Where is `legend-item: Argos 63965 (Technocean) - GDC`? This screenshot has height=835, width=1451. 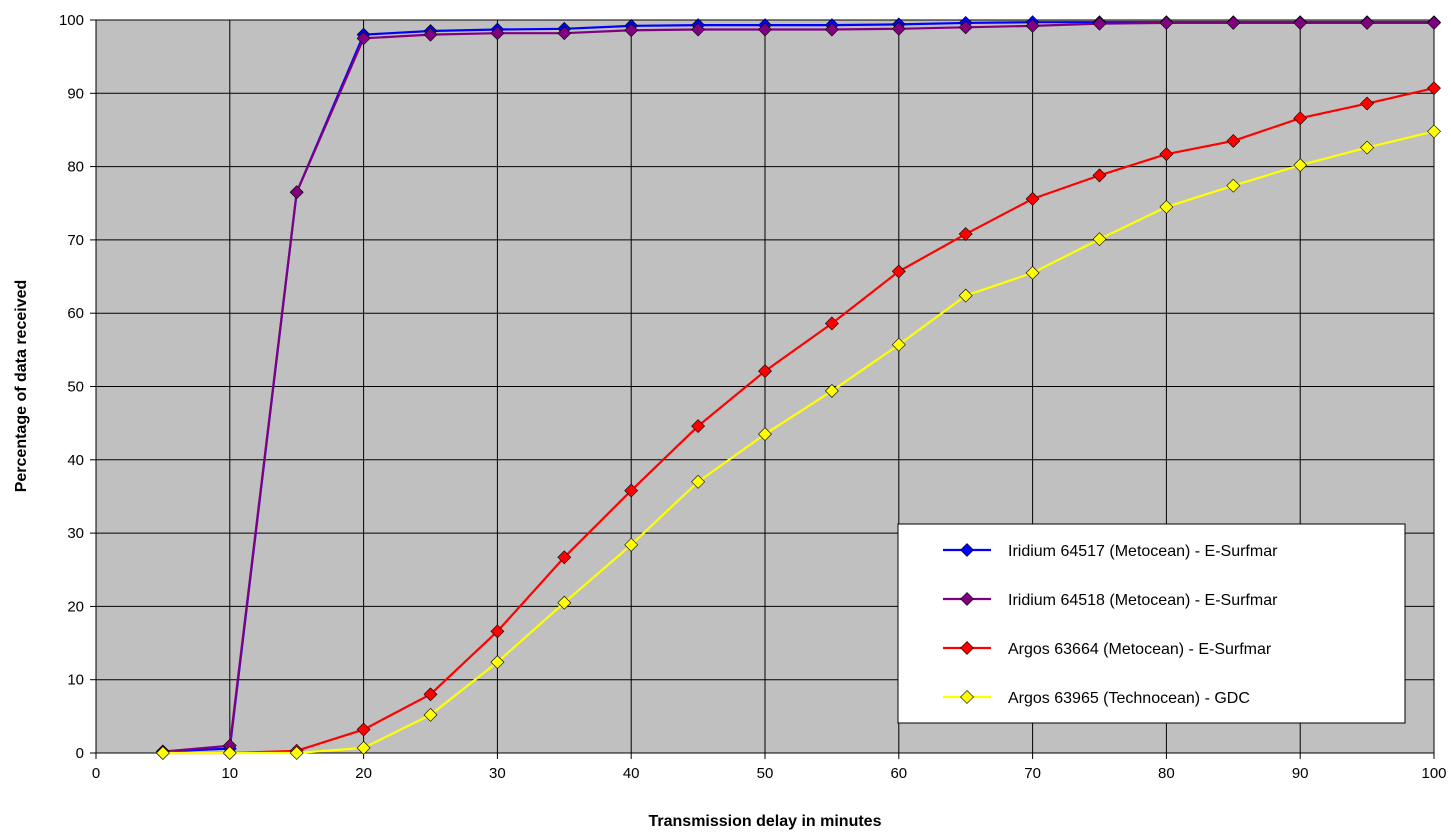
legend-item: Argos 63965 (Technocean) - GDC is located at coordinates (1096, 698).